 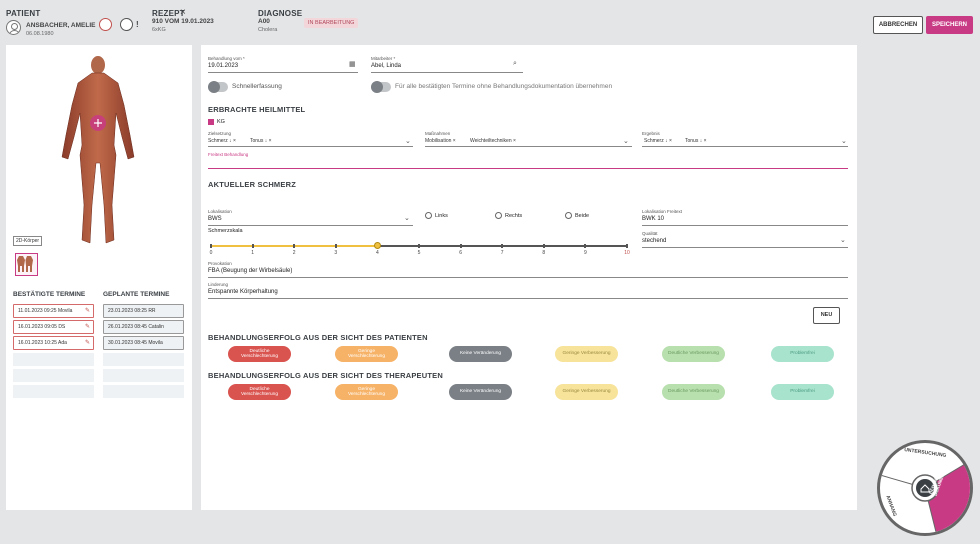 What do you see at coordinates (218, 284) in the screenshot?
I see `relief-label: Linderung` at bounding box center [218, 284].